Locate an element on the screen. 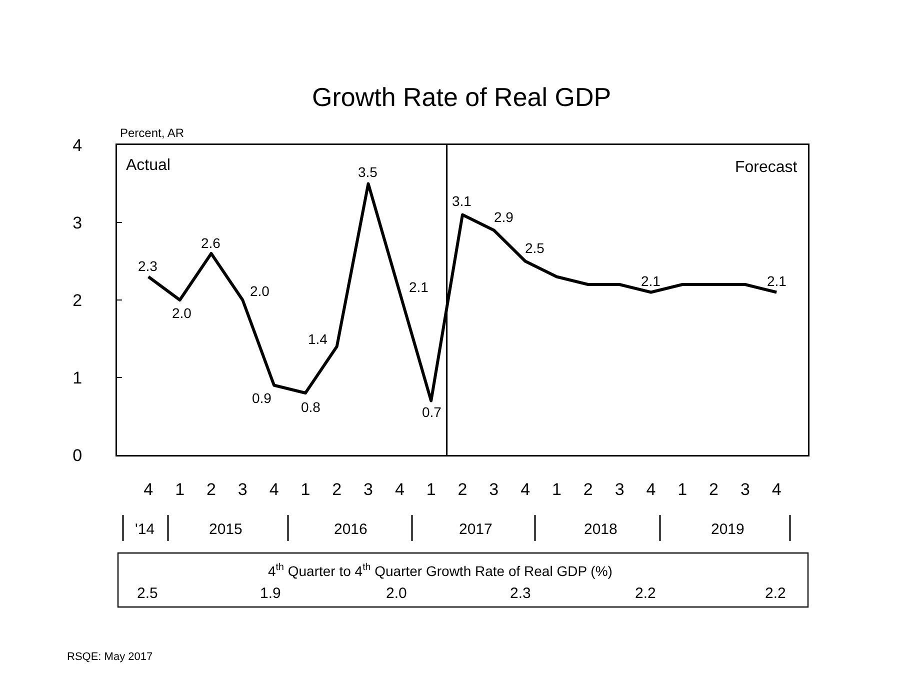 This screenshot has width=905, height=681. text: 2.0 is located at coordinates (396, 593).